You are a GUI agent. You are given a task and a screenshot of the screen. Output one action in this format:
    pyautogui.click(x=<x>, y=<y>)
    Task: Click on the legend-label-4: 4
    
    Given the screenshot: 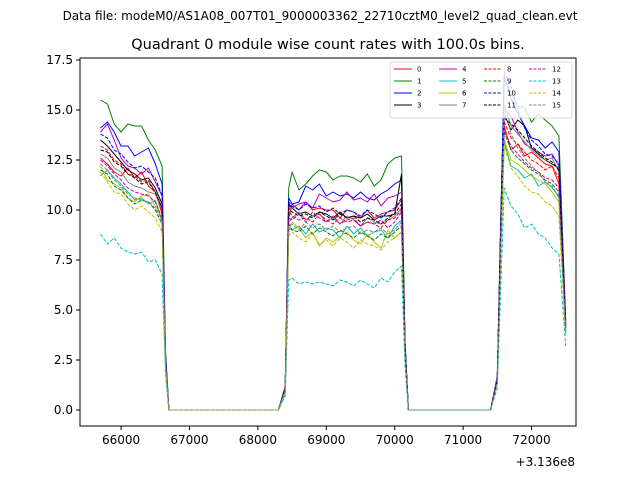 What is the action you would take?
    pyautogui.click(x=464, y=70)
    